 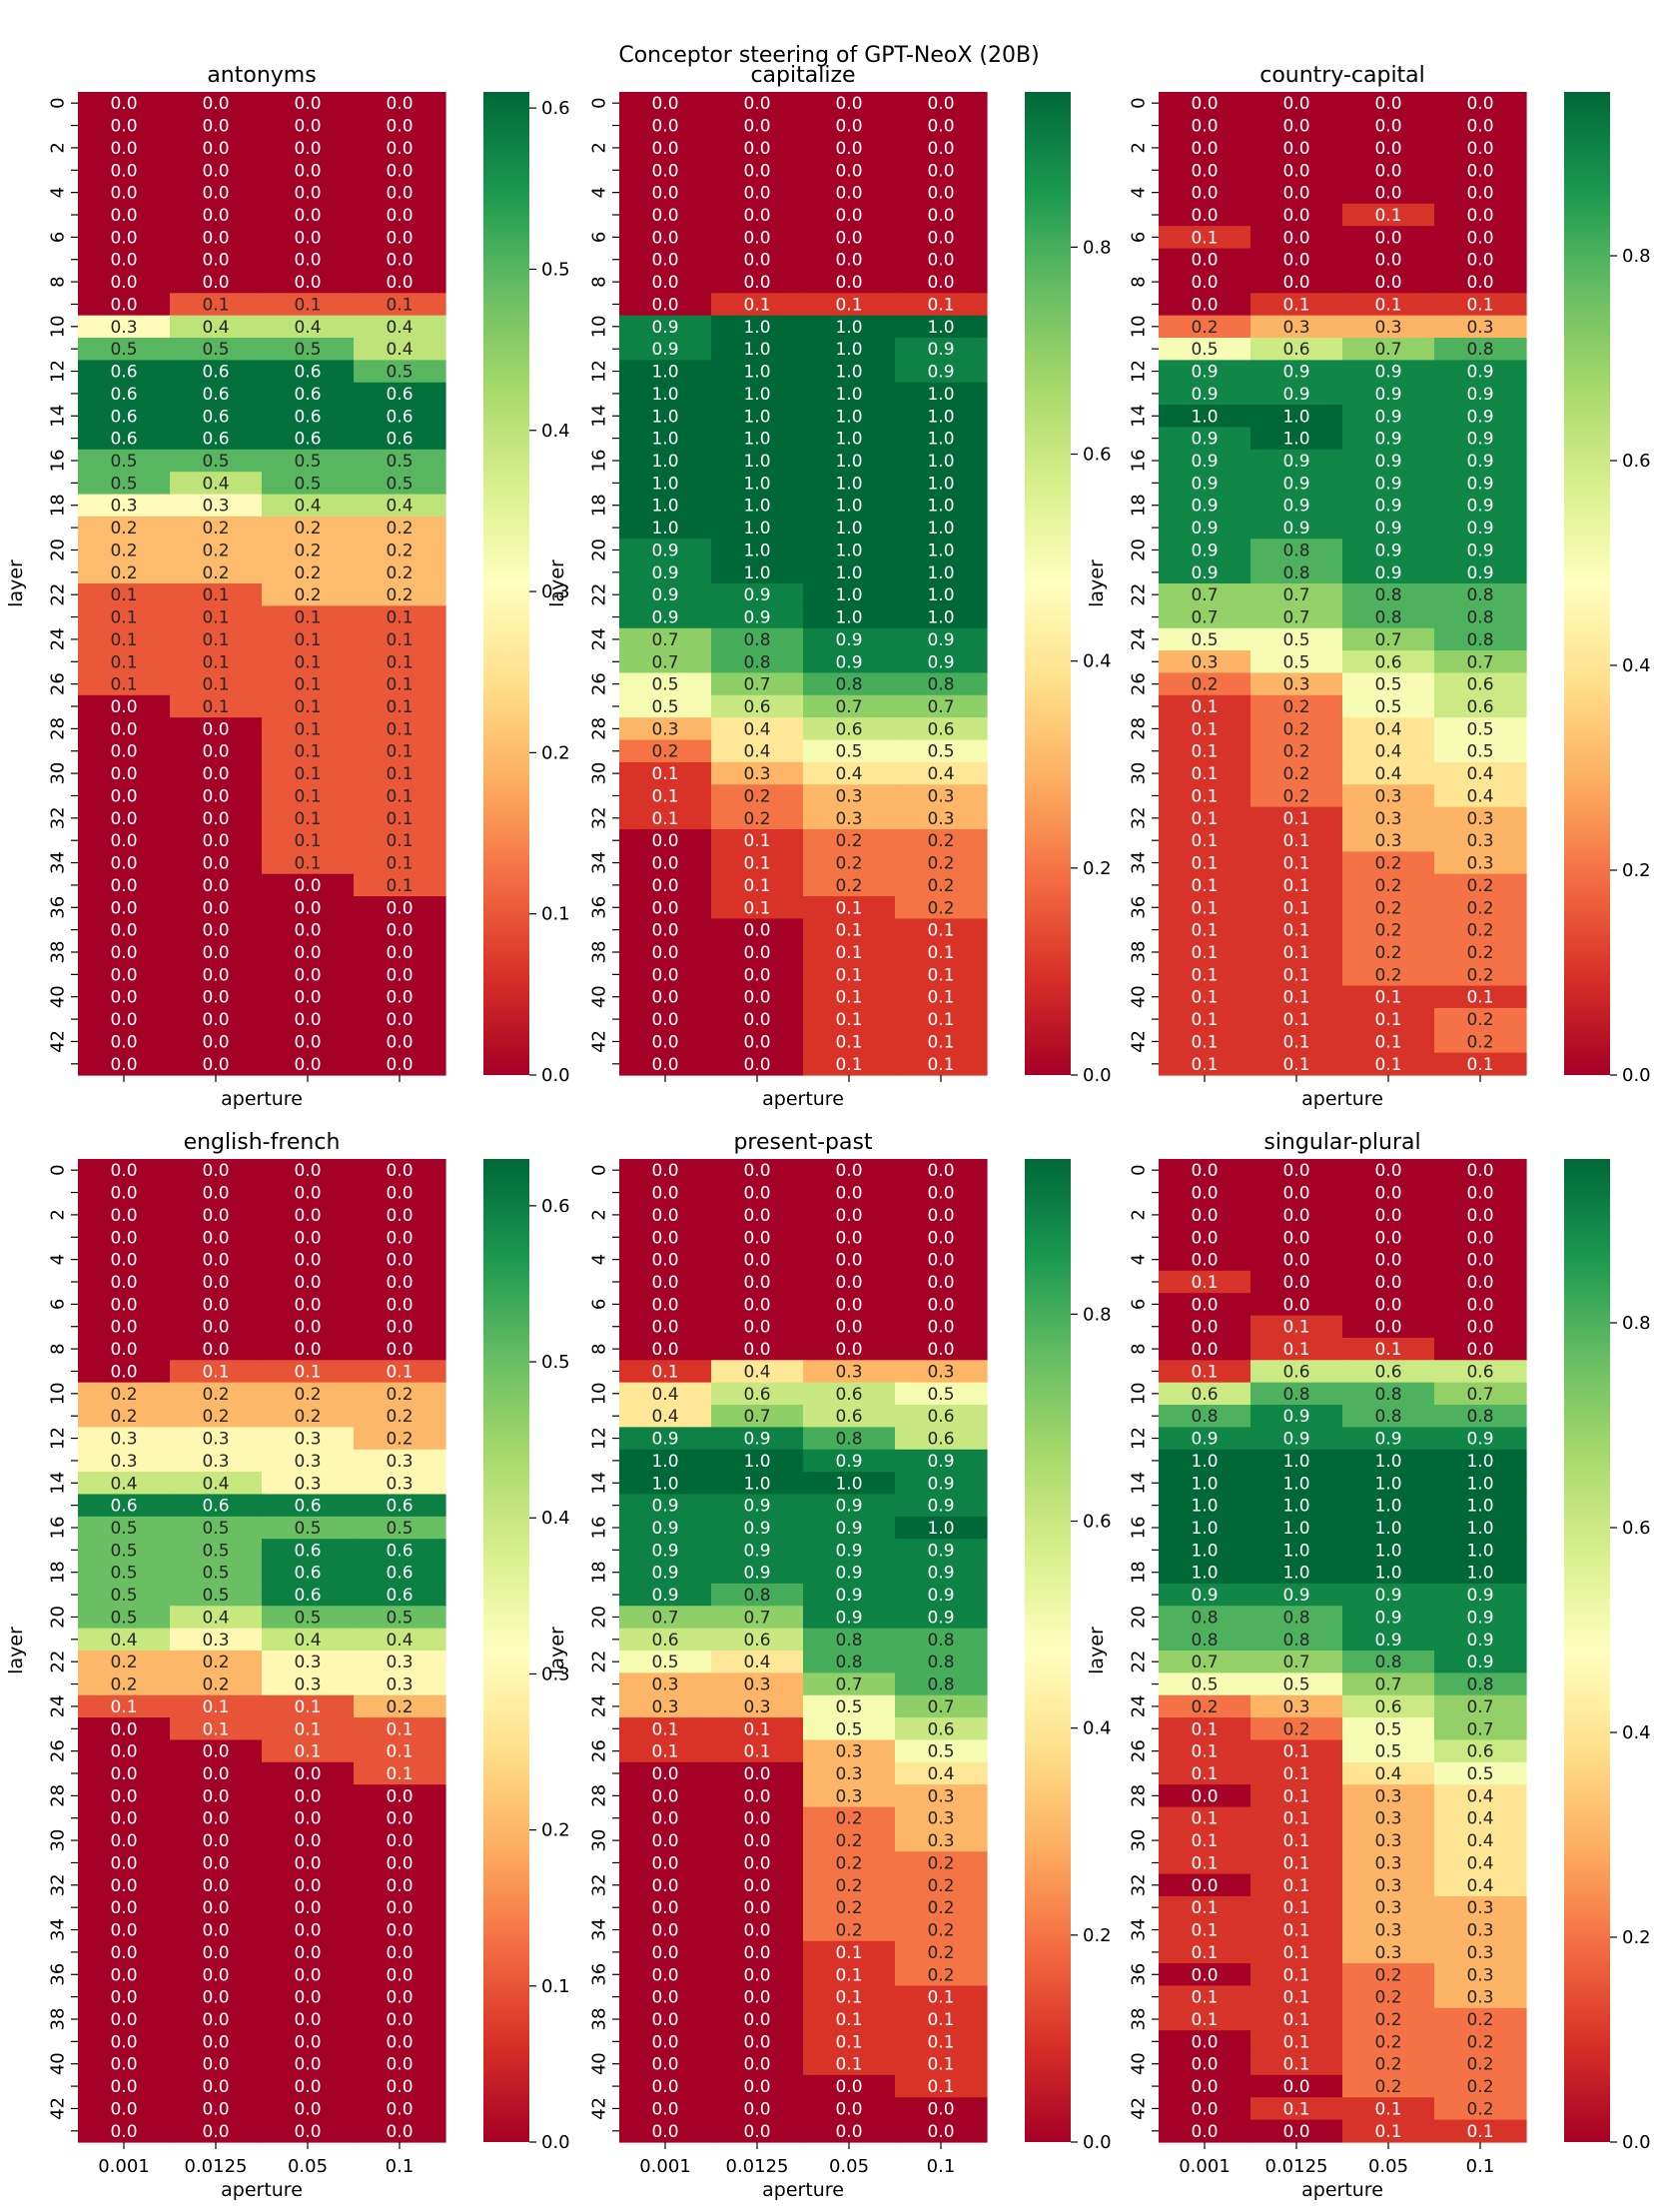 I want to click on colorbar, so click(x=1587, y=583).